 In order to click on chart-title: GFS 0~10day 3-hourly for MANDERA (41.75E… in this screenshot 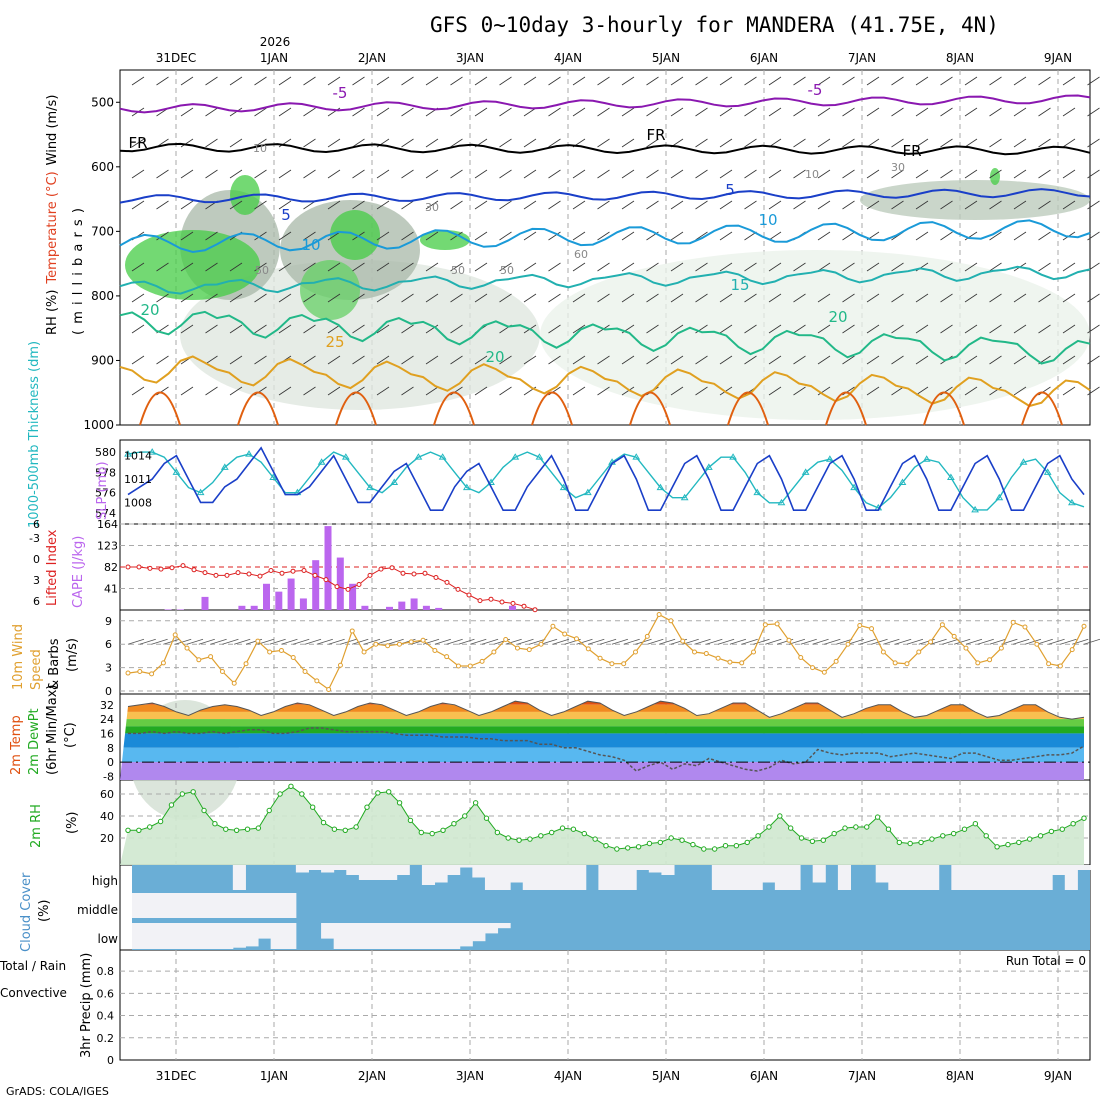, I will do `click(714, 25)`.